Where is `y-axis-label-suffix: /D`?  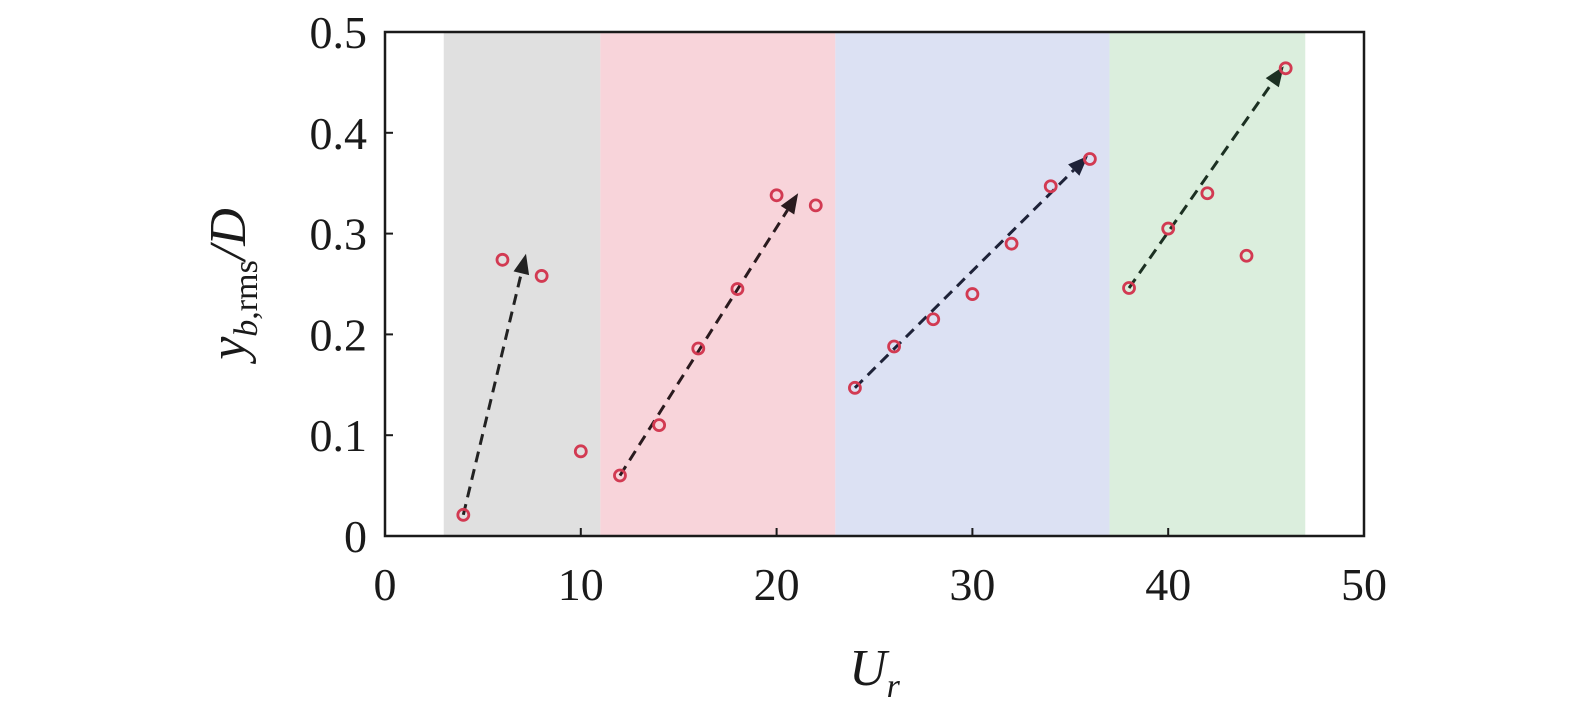
y-axis-label-suffix: /D is located at coordinates (228, 235).